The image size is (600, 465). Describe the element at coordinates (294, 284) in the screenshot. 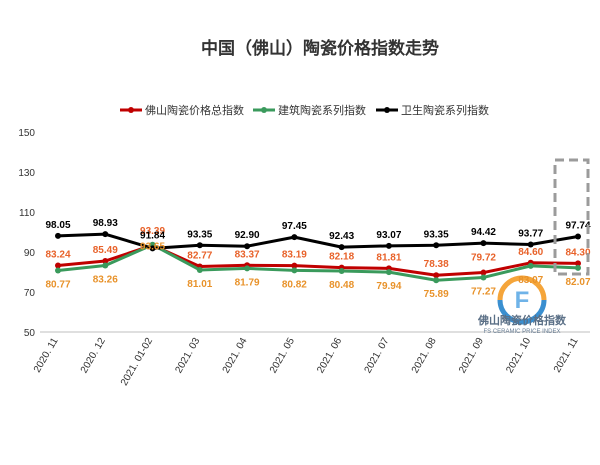

I see `data-label: 80.82` at that location.